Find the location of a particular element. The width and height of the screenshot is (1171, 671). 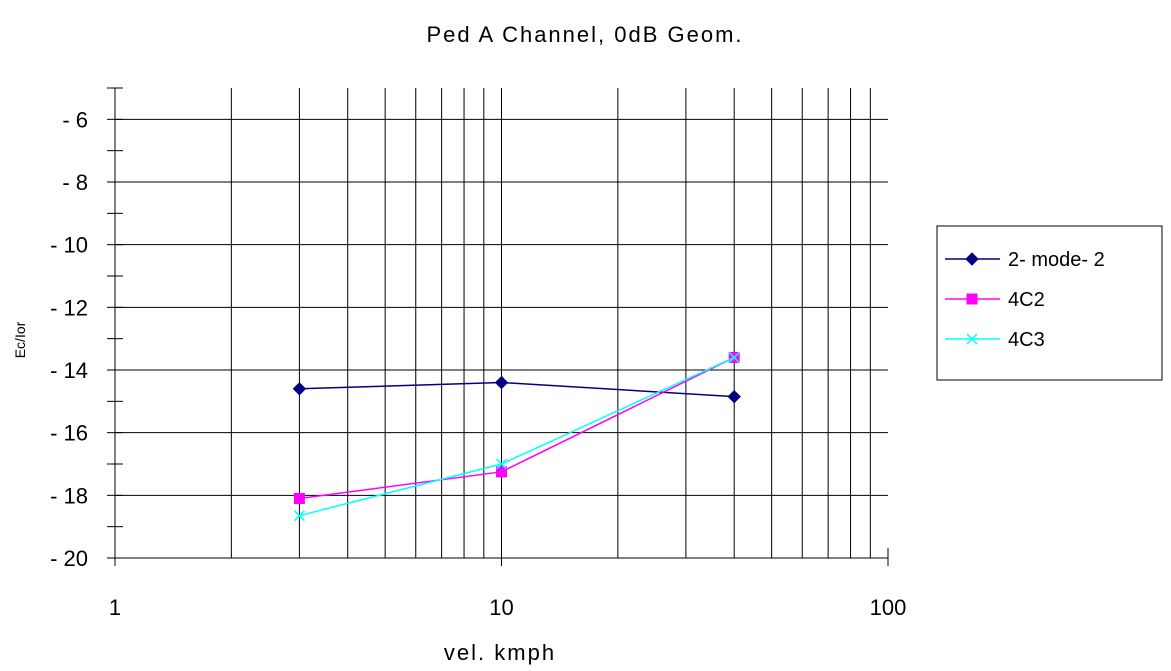

series-layer is located at coordinates (516, 436).